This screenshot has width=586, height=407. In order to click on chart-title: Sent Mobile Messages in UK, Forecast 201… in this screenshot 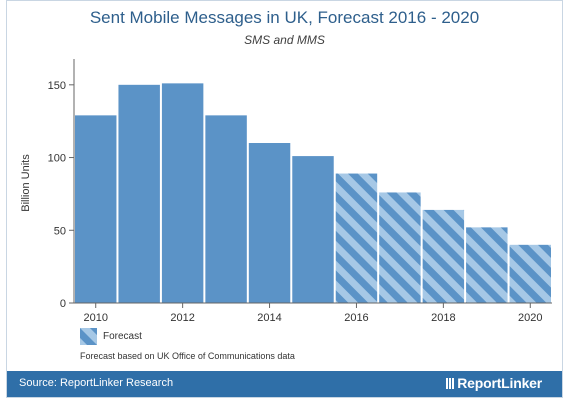, I will do `click(284, 17)`.